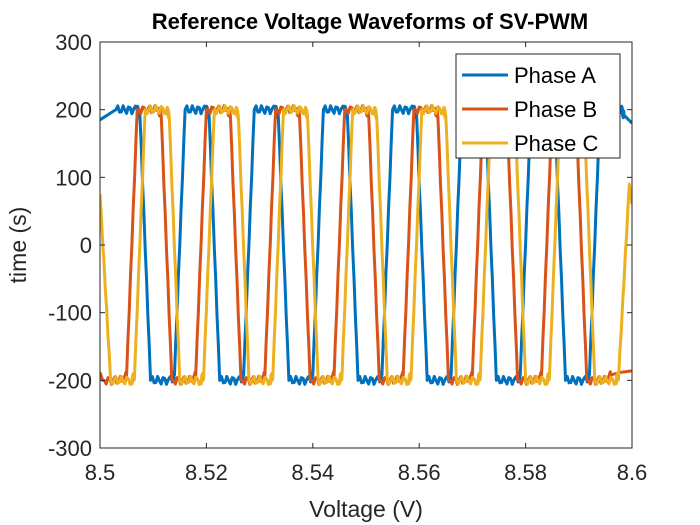 This screenshot has width=700, height=525. What do you see at coordinates (555, 75) in the screenshot?
I see `legend-label: Phase A` at bounding box center [555, 75].